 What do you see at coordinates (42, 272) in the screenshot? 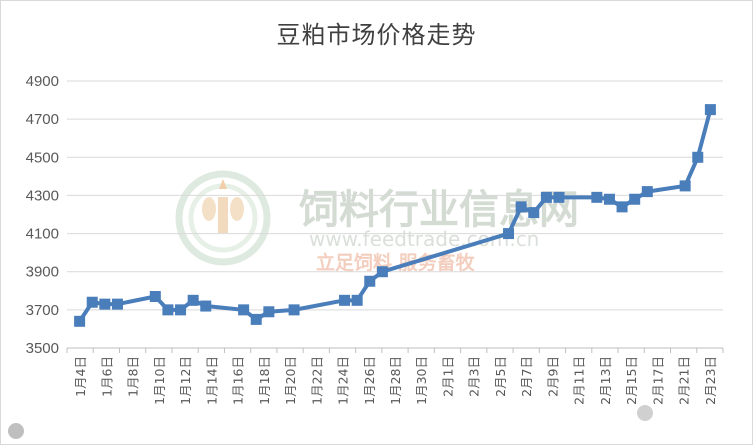
I see `y-tick-label: 3900` at bounding box center [42, 272].